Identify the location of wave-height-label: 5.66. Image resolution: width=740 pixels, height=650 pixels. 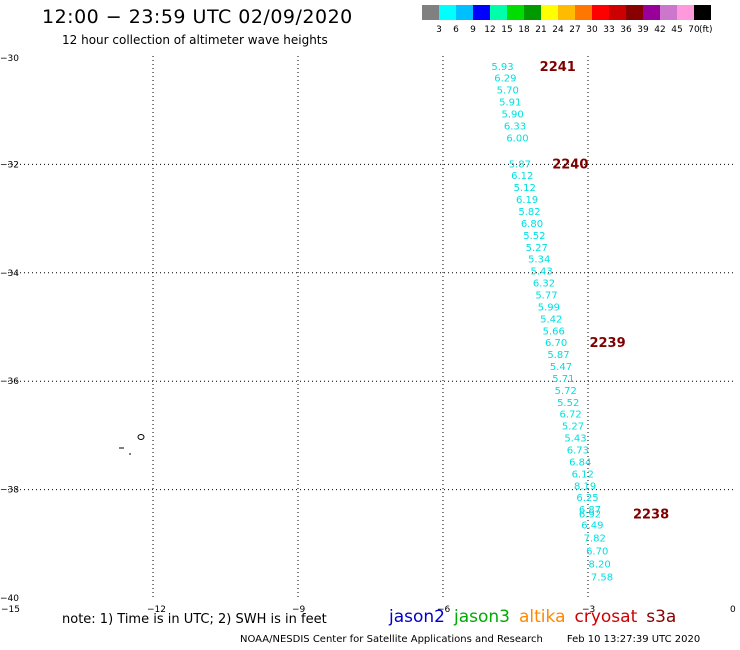
(554, 331).